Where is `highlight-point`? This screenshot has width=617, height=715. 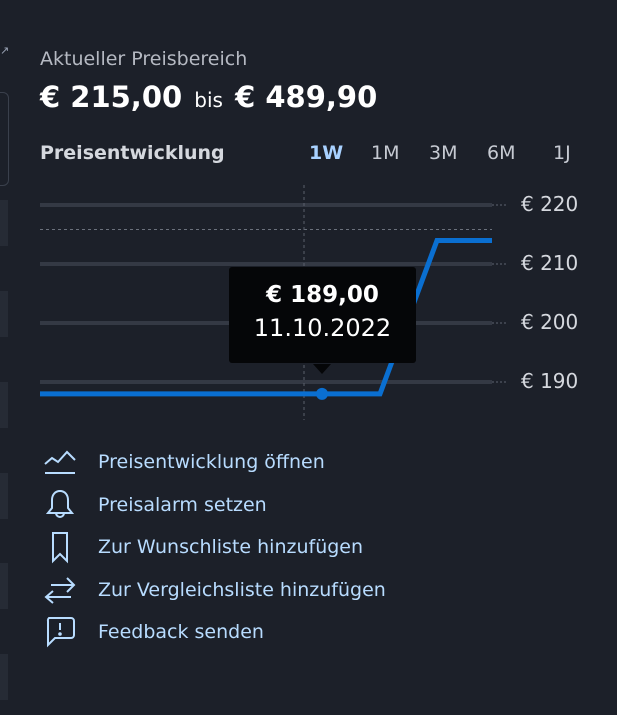
highlight-point is located at coordinates (322, 393).